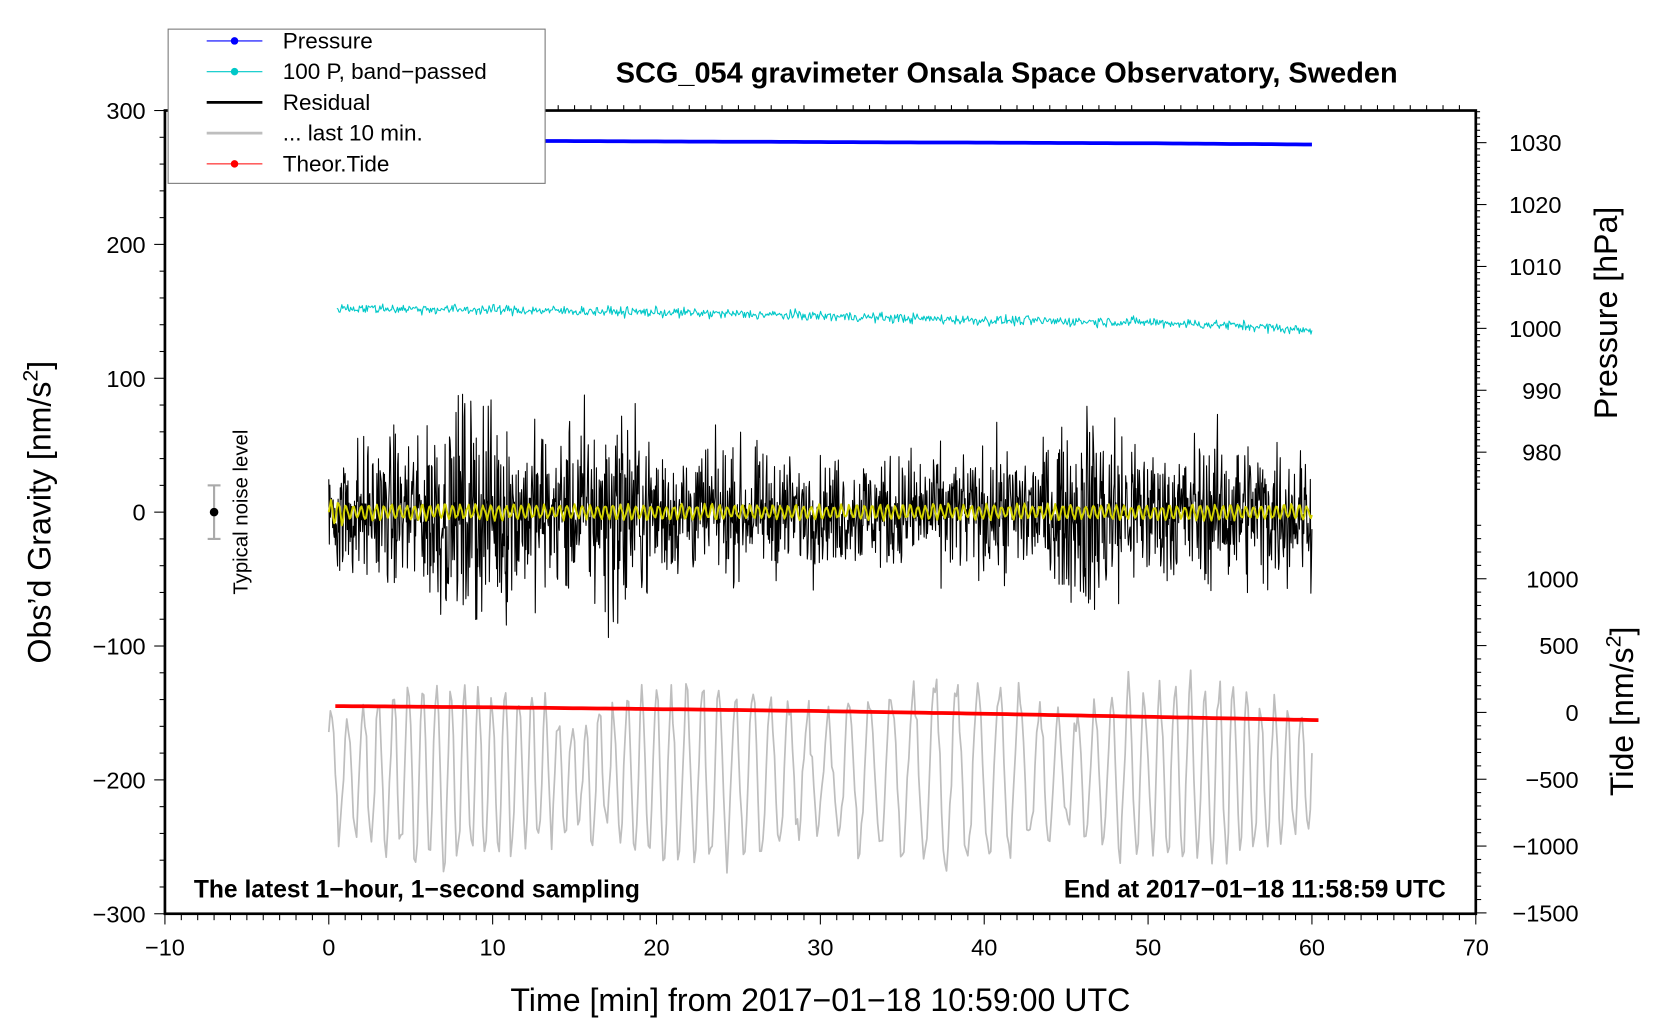  Describe the element at coordinates (125, 245) in the screenshot. I see `y-tick-label: 200` at that location.